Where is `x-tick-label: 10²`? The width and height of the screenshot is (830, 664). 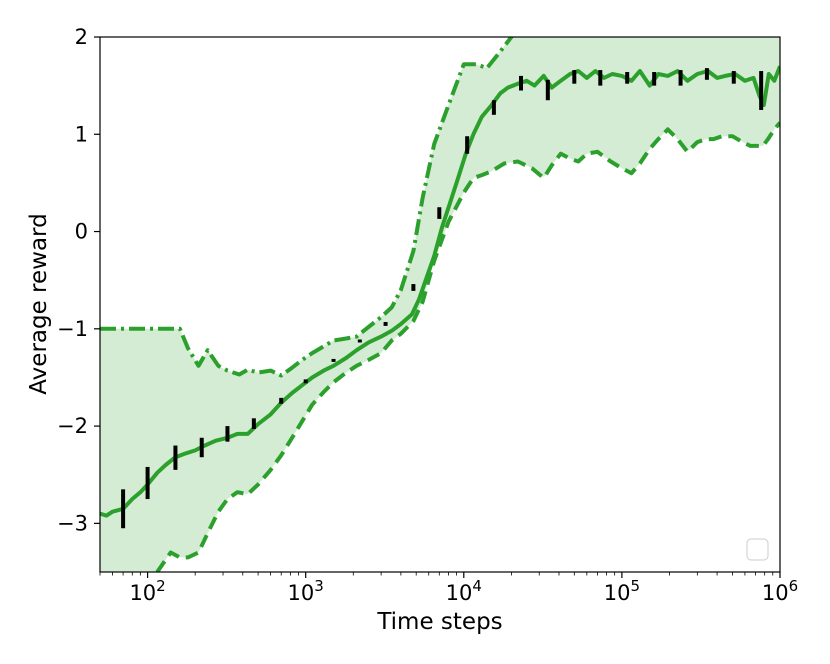
x-tick-label: 10² is located at coordinates (147, 591).